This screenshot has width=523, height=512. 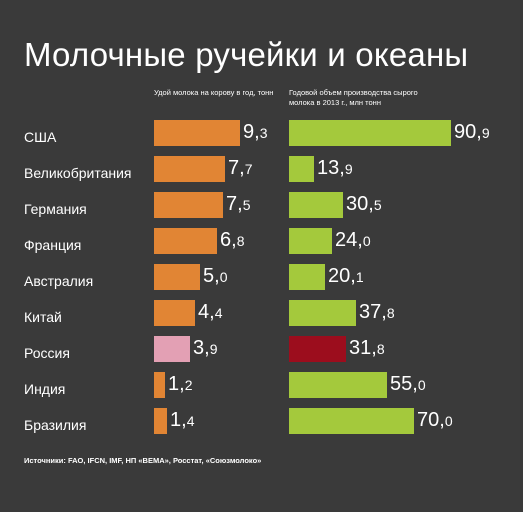 I want to click on yield-value-label: 7,5, so click(x=238, y=204).